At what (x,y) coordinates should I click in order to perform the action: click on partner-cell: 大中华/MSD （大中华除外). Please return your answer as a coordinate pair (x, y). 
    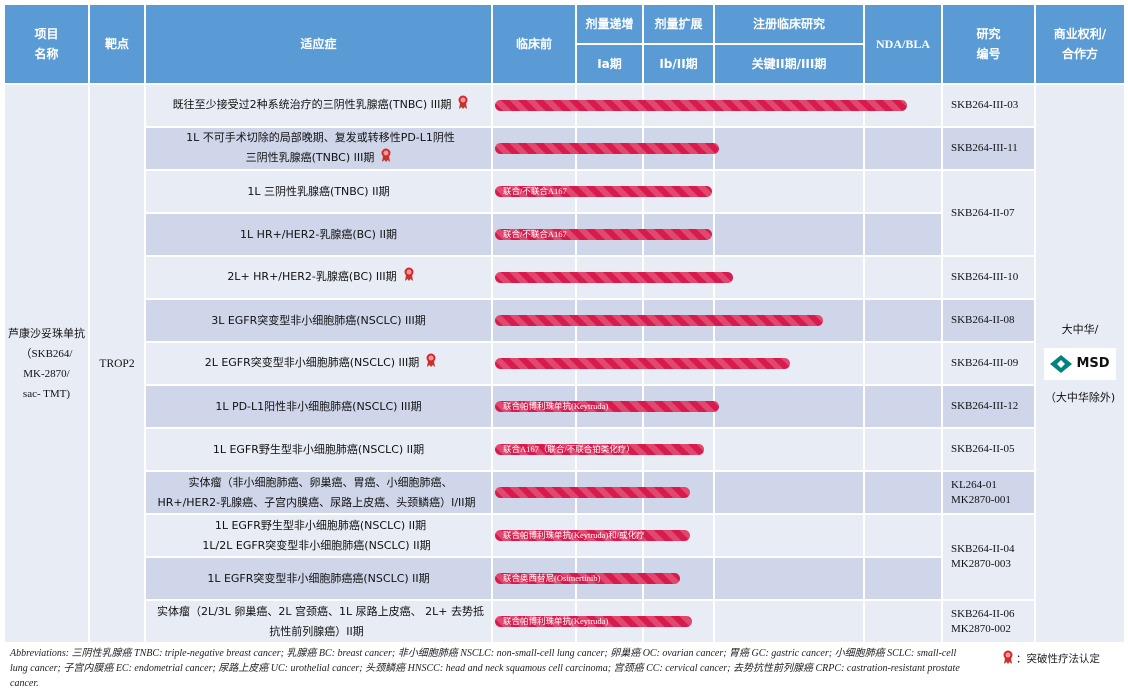
    Looking at the image, I should click on (1080, 363).